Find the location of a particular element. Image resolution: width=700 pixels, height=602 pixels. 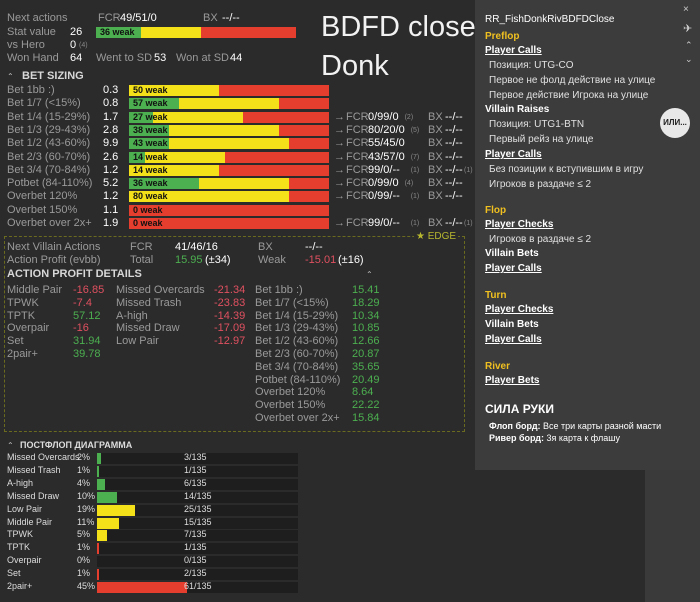

bet-sizing-title: BET SIZING is located at coordinates (53, 76).